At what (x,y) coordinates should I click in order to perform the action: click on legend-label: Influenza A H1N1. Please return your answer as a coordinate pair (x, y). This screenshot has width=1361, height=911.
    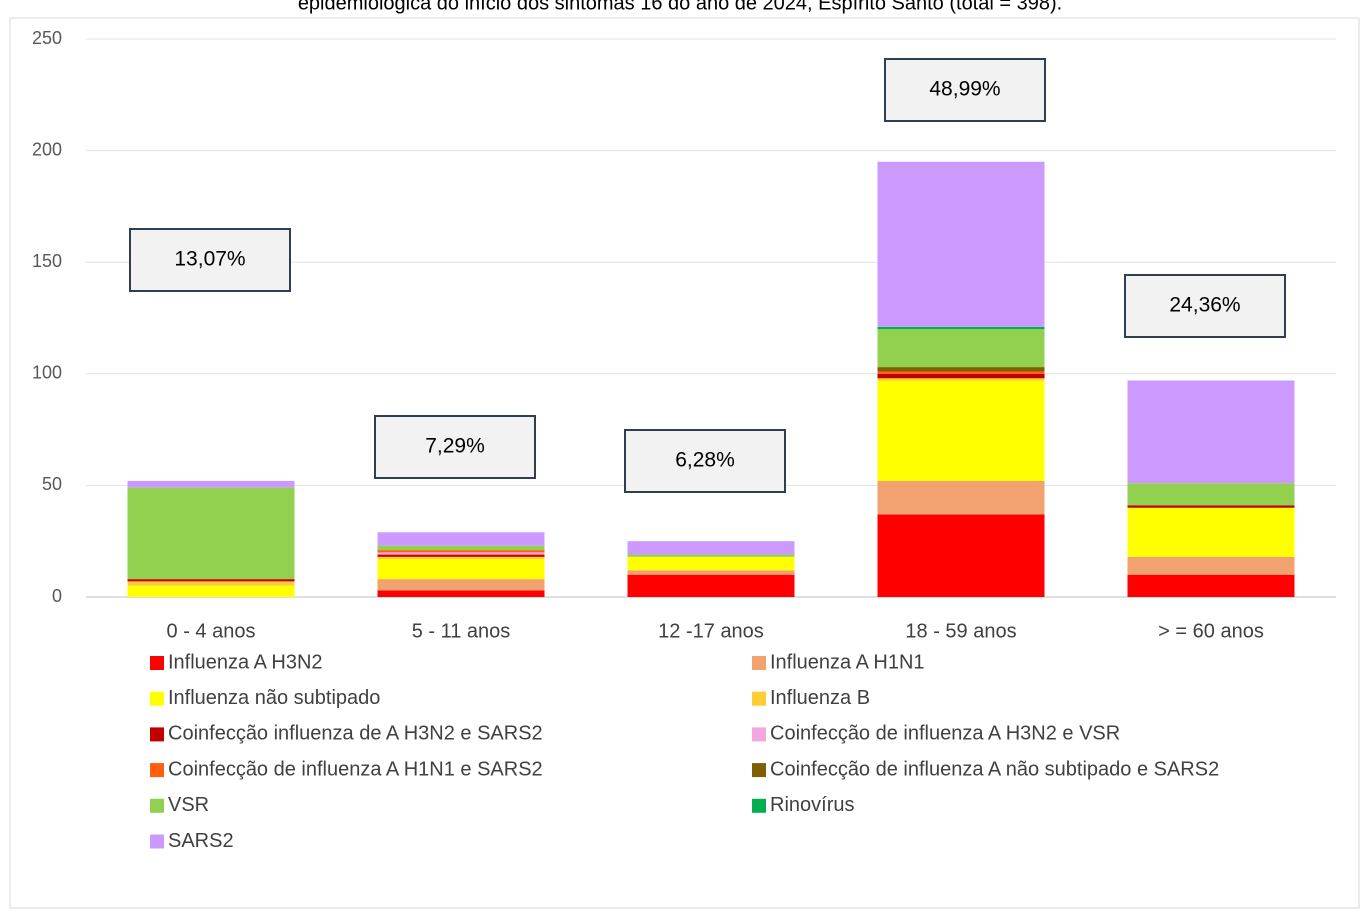
    Looking at the image, I should click on (847, 662).